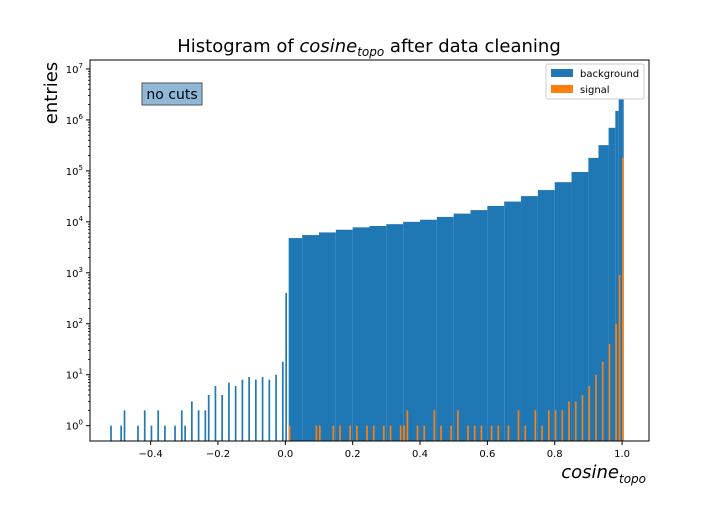 The width and height of the screenshot is (720, 508). I want to click on x-tick-label: 1.0, so click(622, 454).